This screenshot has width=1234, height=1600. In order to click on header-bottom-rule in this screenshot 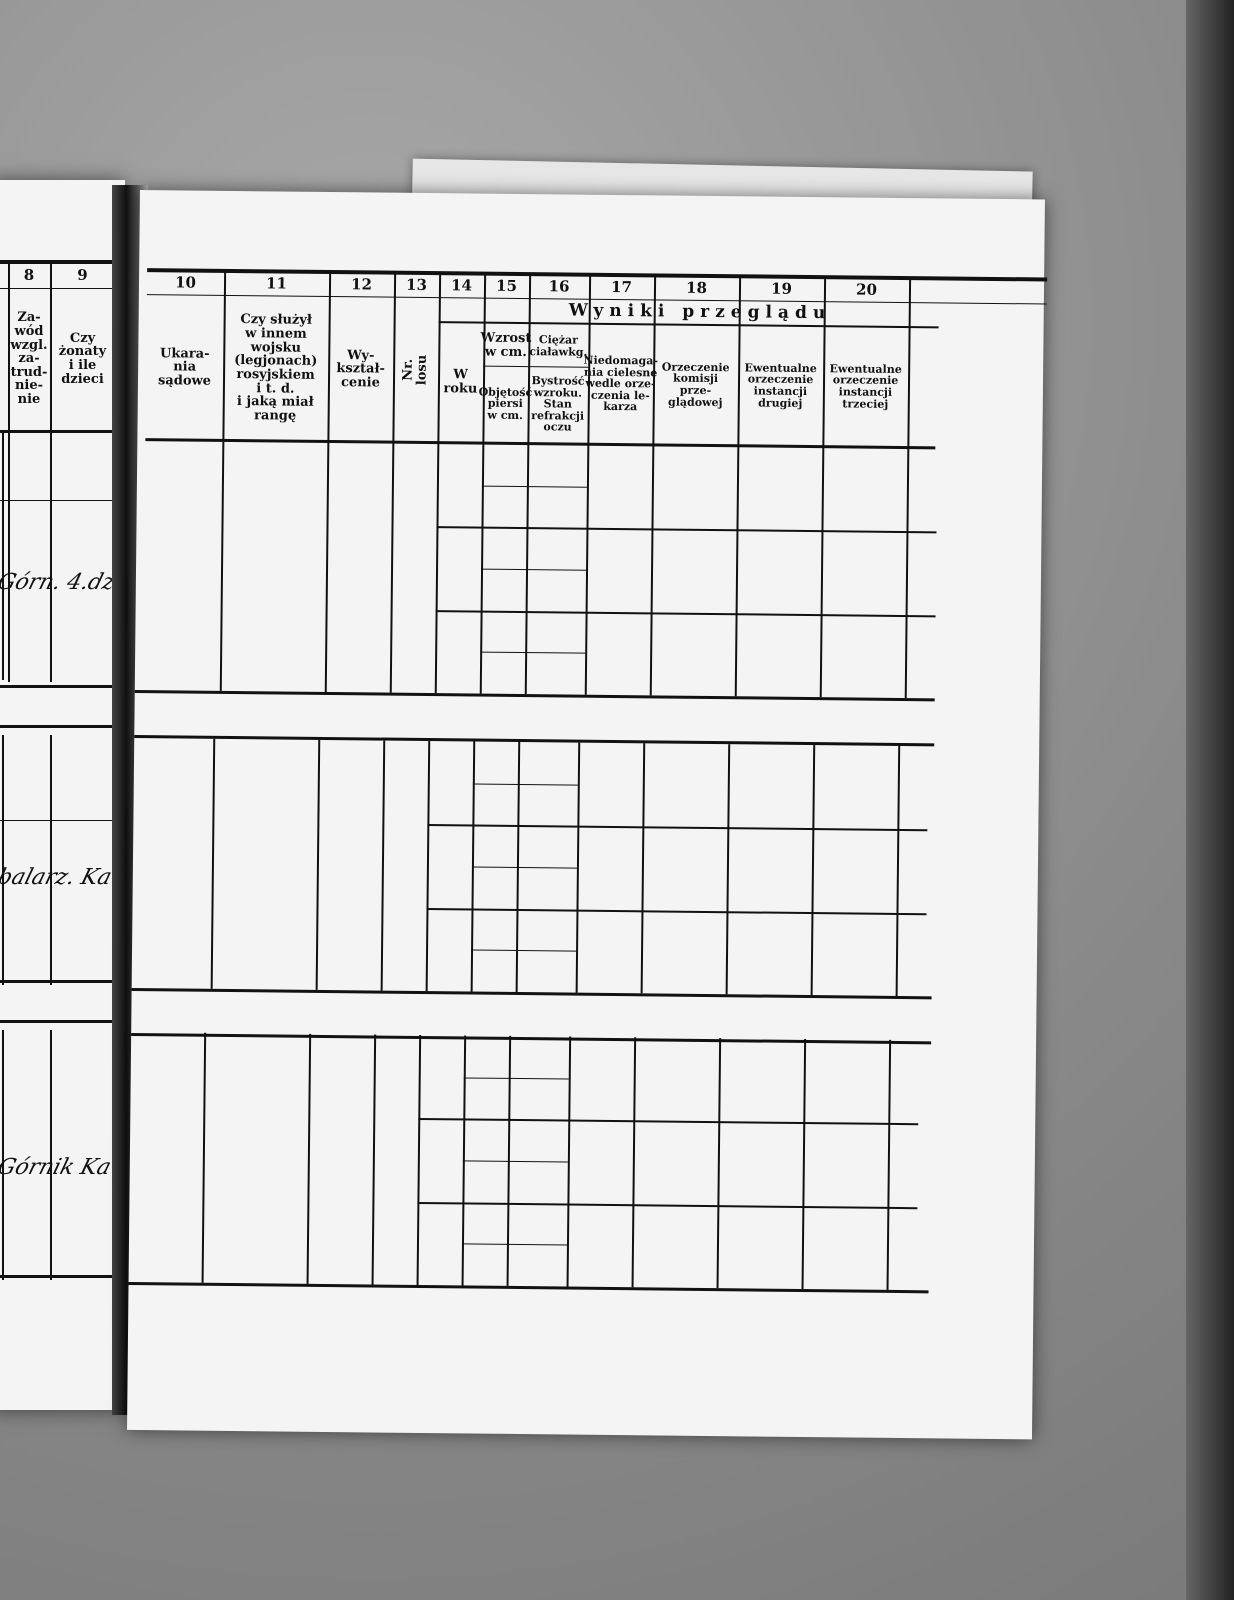, I will do `click(57, 431)`.